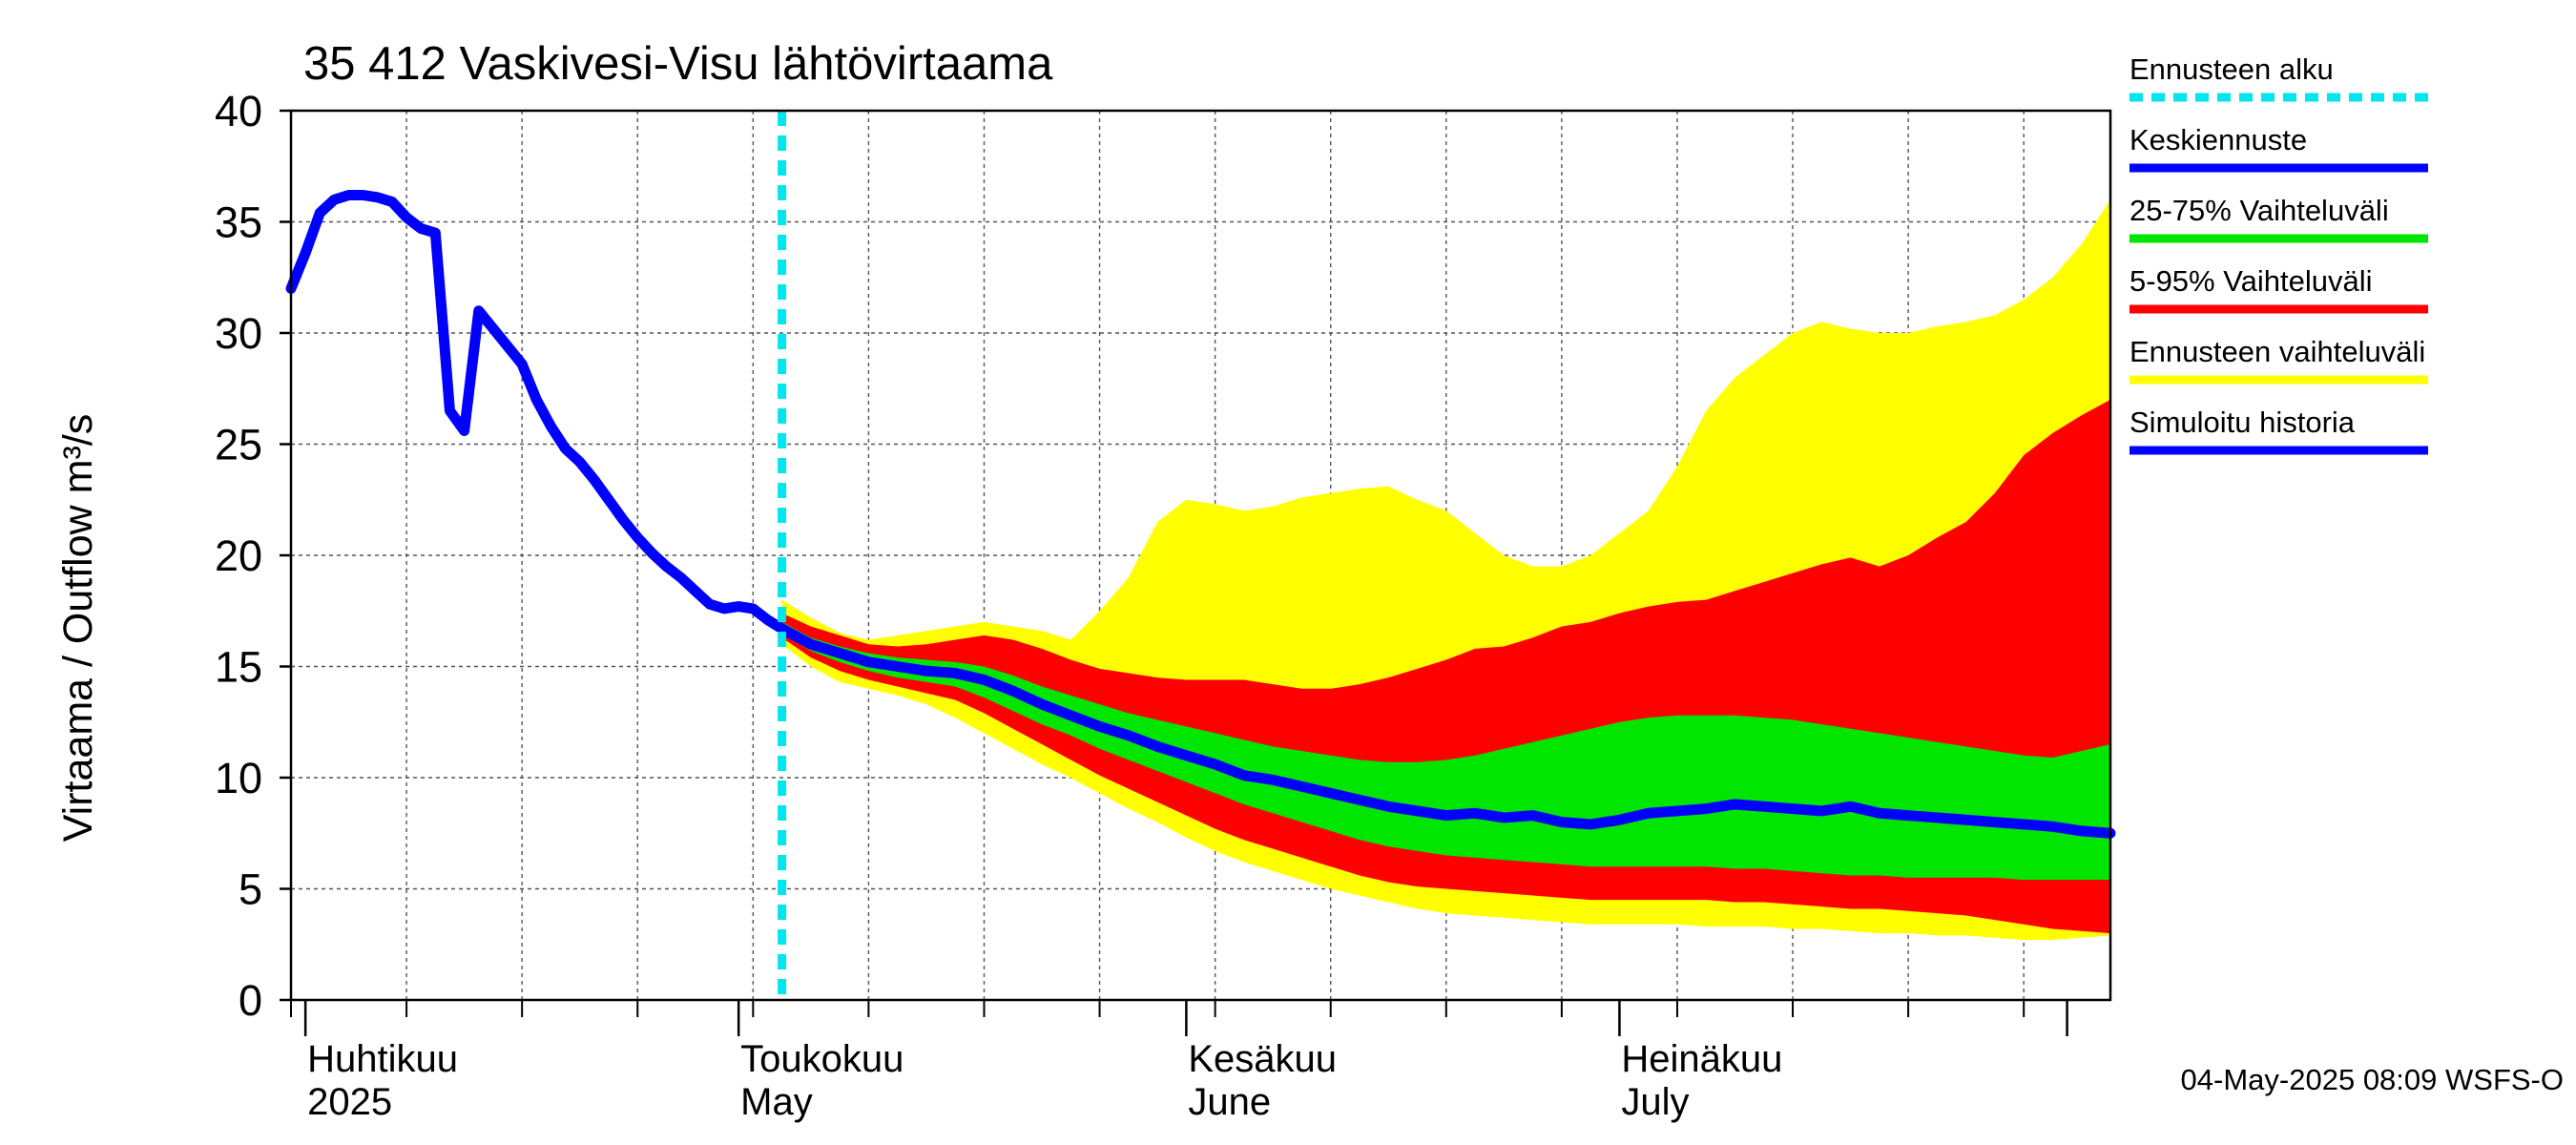 This screenshot has height=1145, width=2576. I want to click on x-month-sublabel: June, so click(1229, 1102).